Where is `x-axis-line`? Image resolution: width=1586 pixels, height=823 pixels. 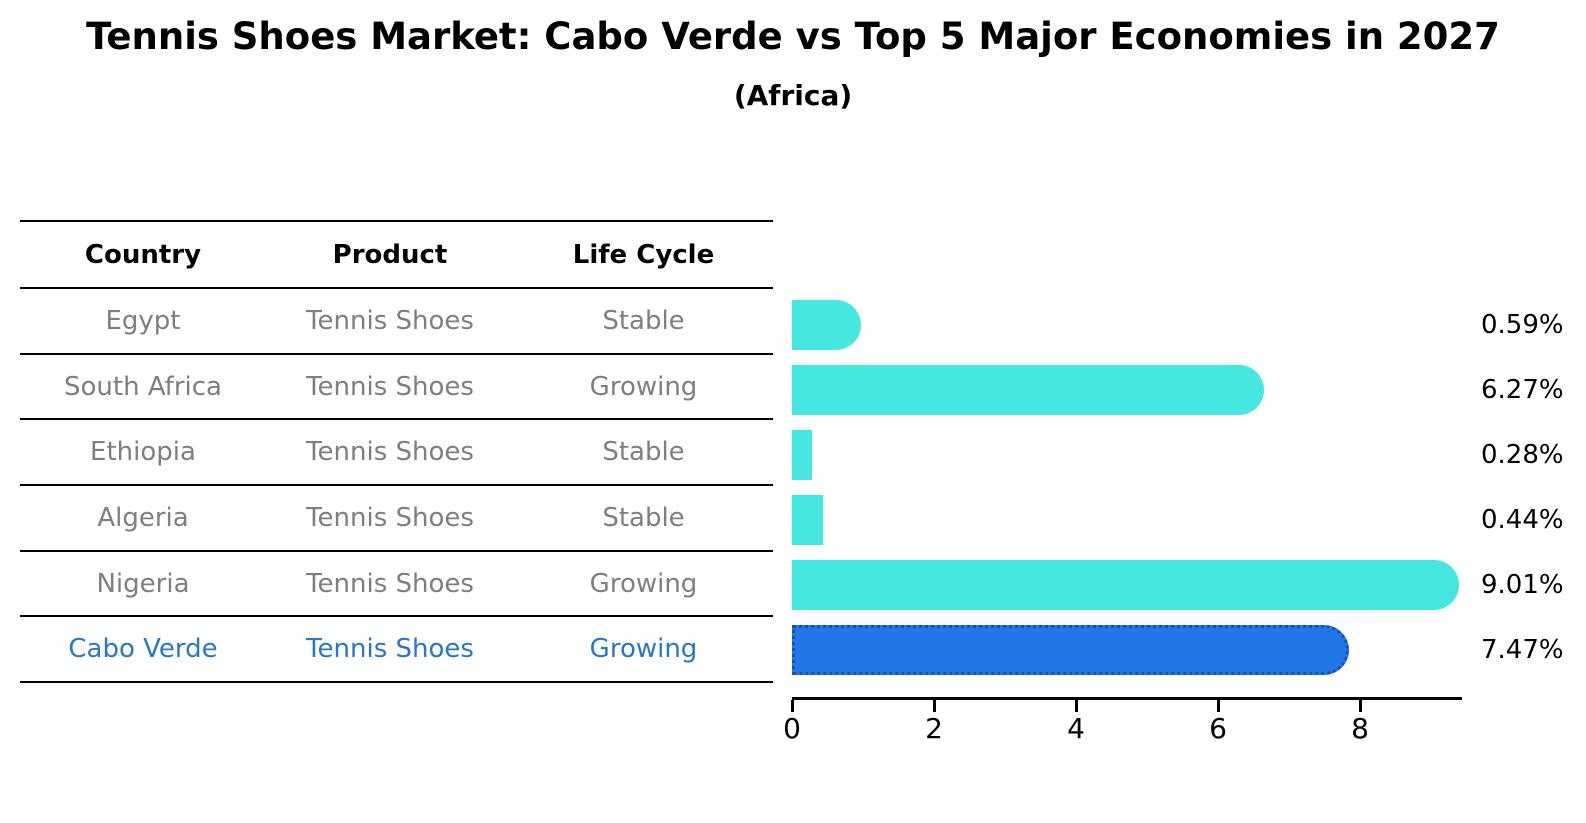
x-axis-line is located at coordinates (1127, 698).